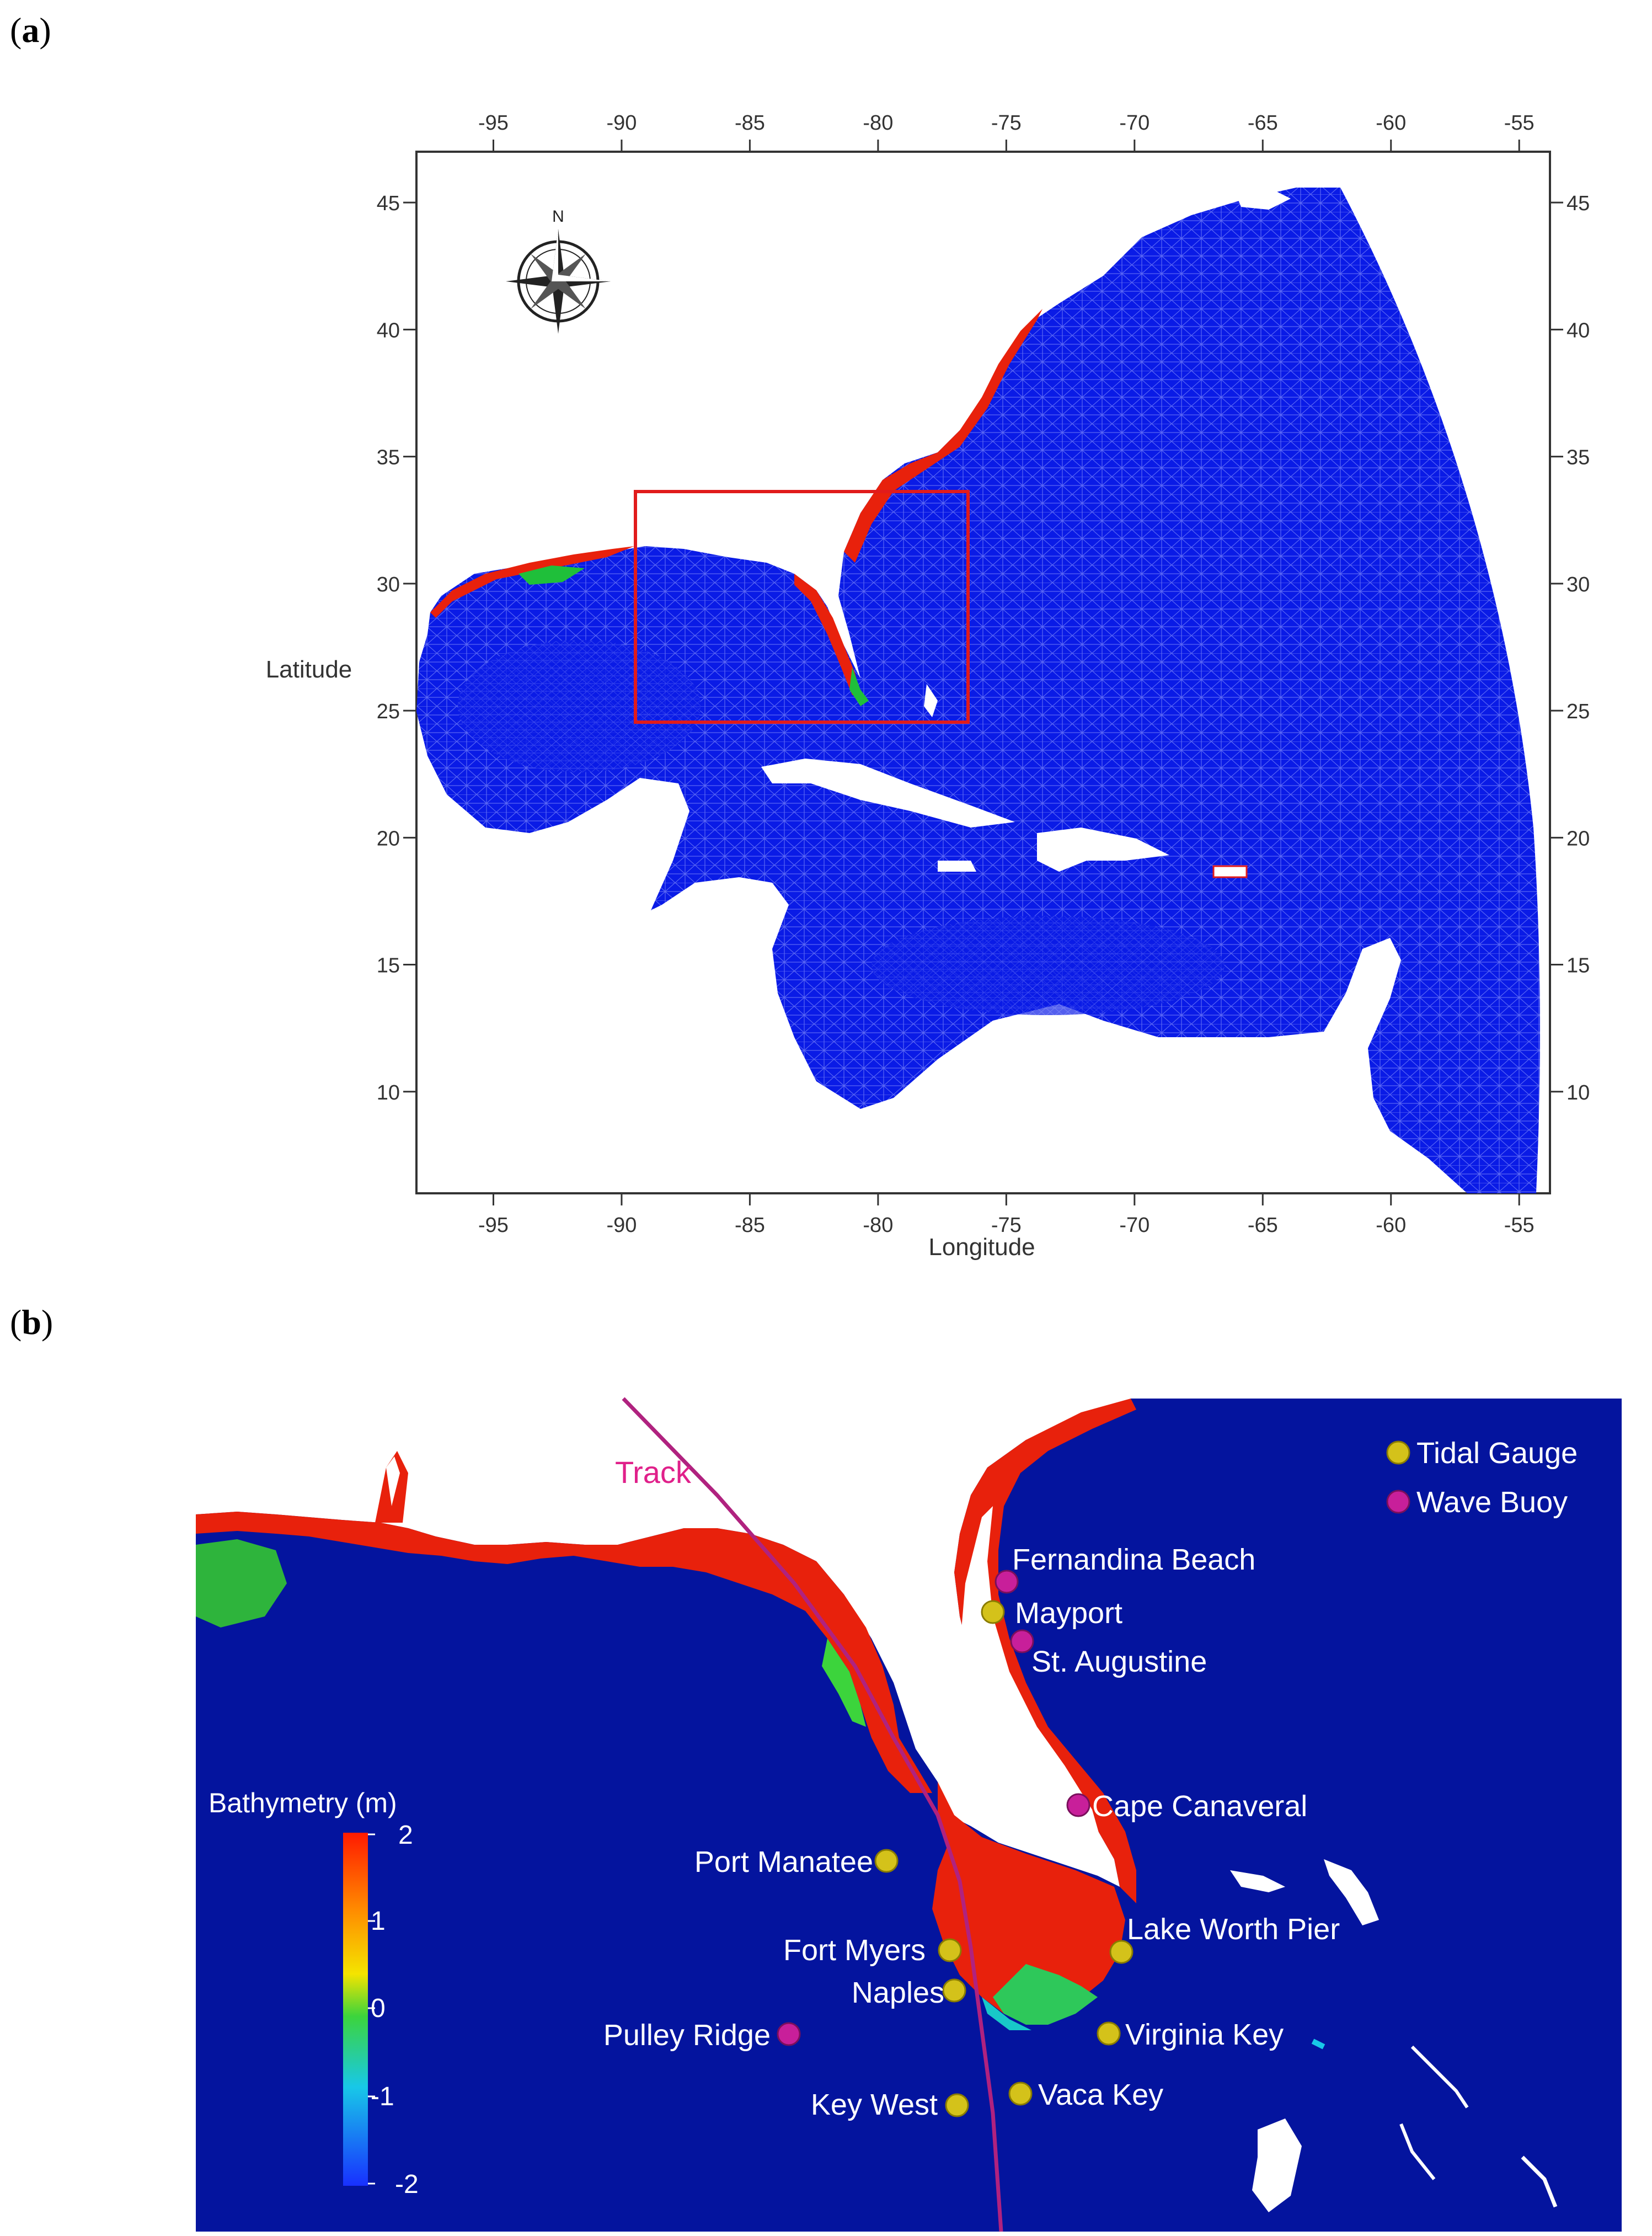 The height and width of the screenshot is (2236, 1652). Describe the element at coordinates (309, 670) in the screenshot. I see `y-axis-label: Latitude` at that location.